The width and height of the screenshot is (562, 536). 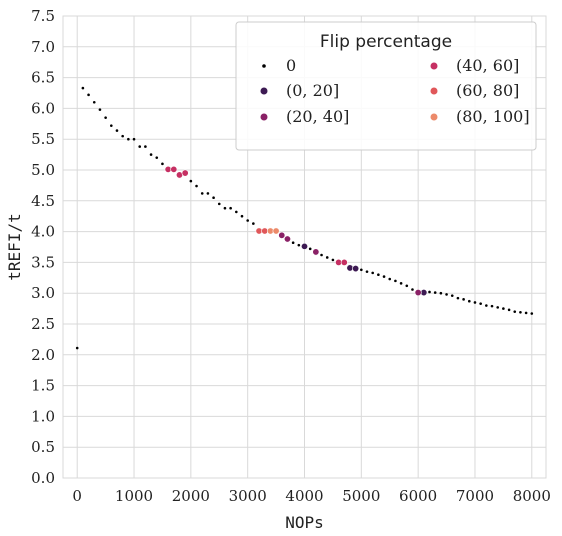 What do you see at coordinates (487, 90) in the screenshot?
I see `legend-label: (60, 80]` at bounding box center [487, 90].